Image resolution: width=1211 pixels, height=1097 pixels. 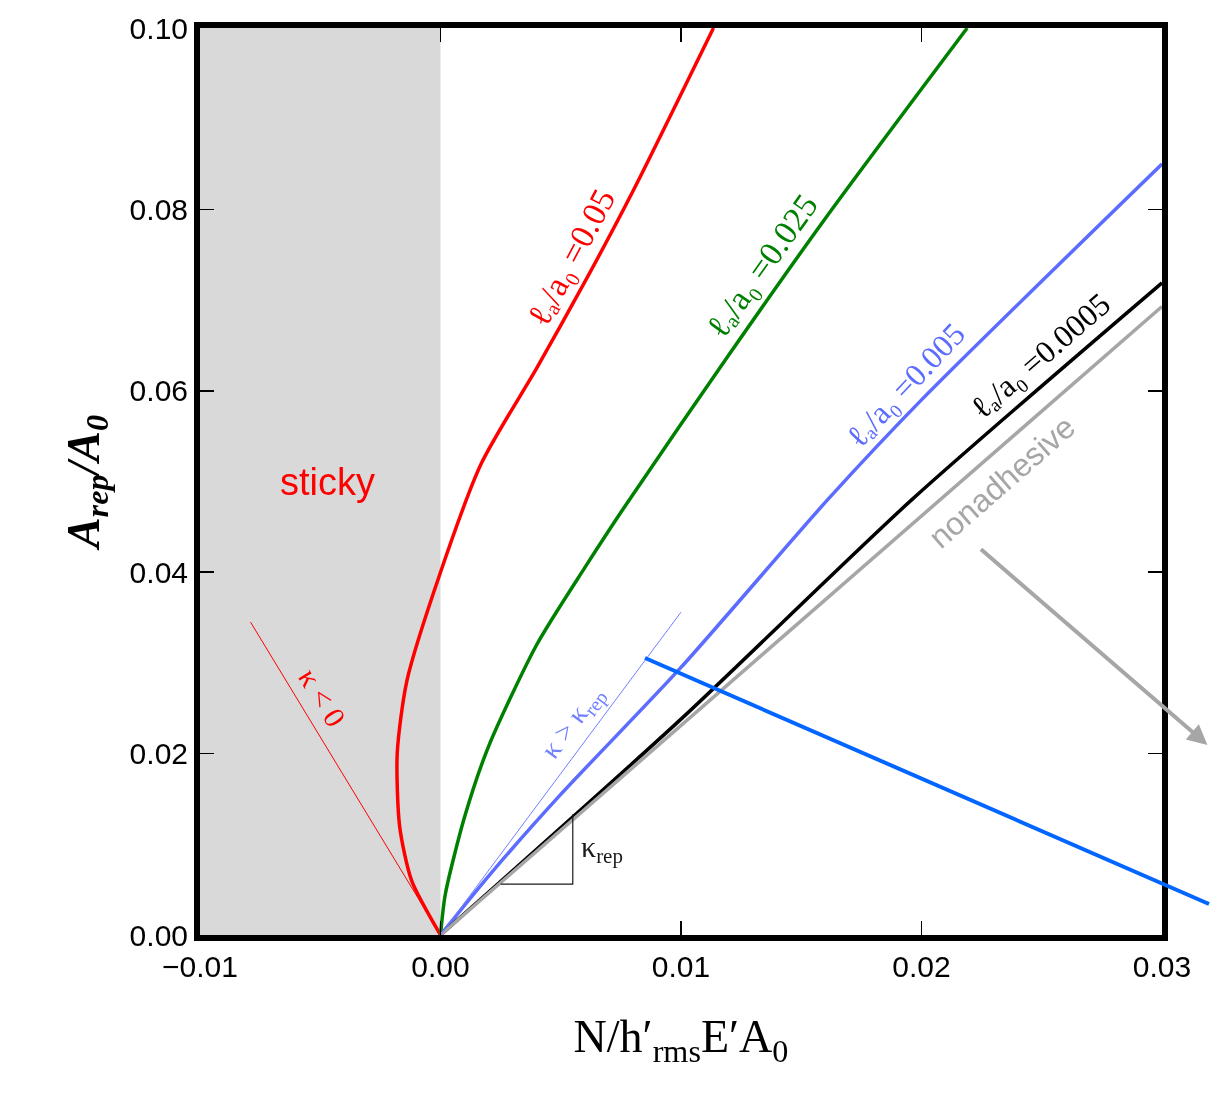 What do you see at coordinates (322, 697) in the screenshot?
I see `text: κ < 0` at bounding box center [322, 697].